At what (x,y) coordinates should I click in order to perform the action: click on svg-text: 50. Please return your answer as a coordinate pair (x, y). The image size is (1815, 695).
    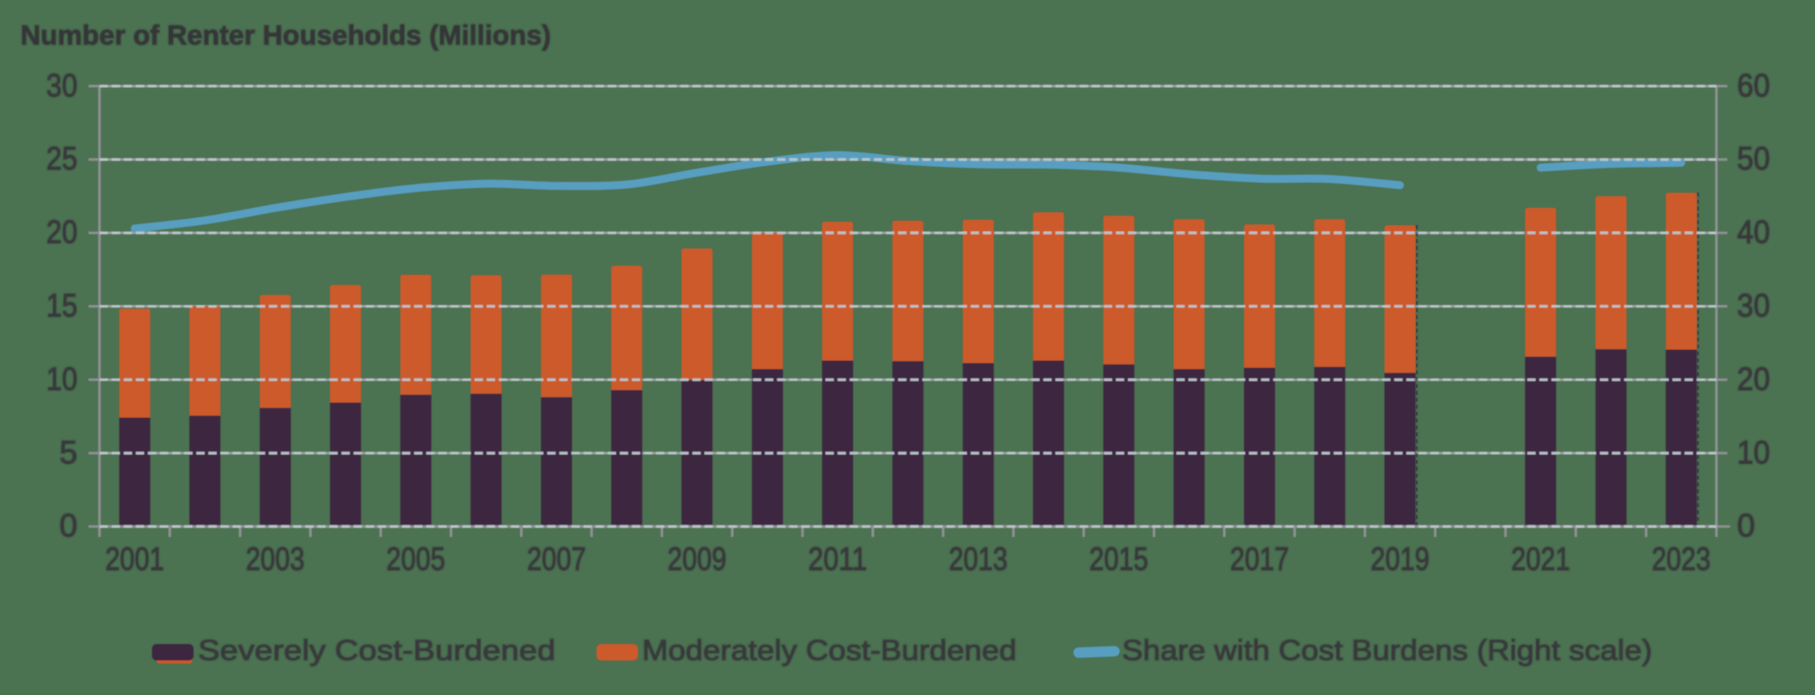
    Looking at the image, I should click on (1753, 159).